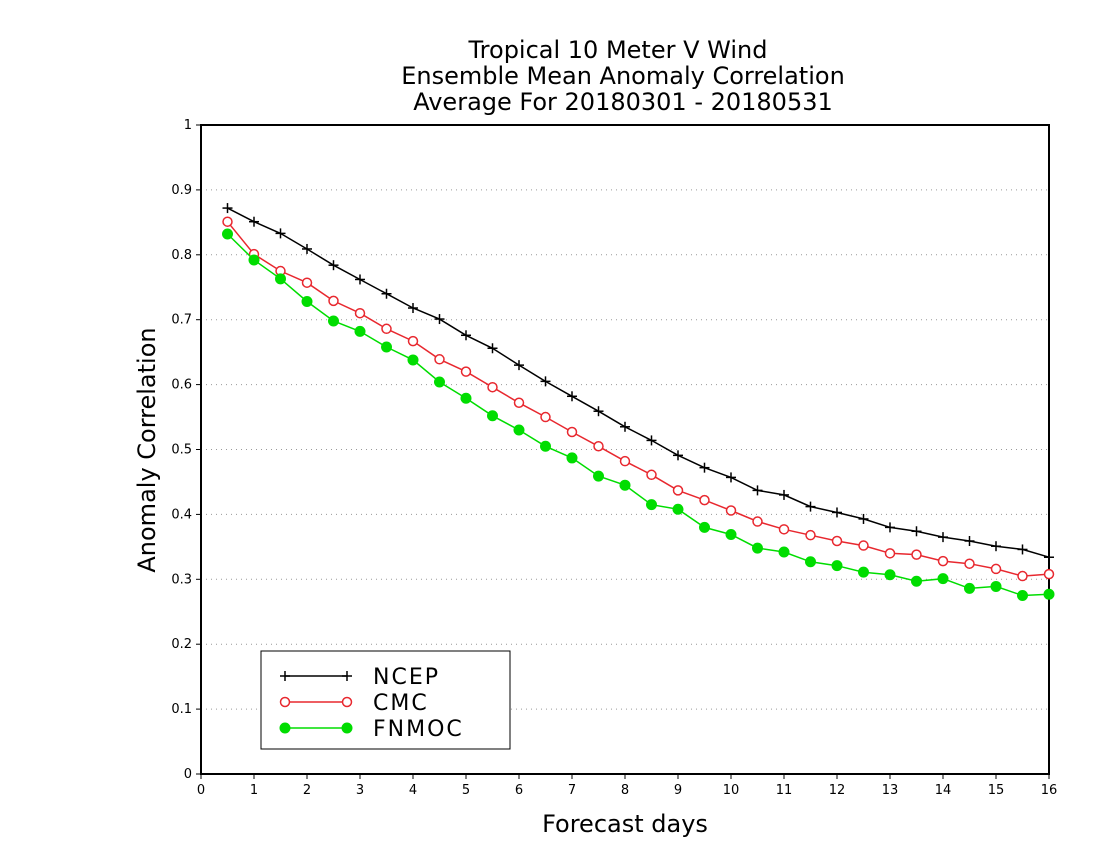 The image size is (1100, 850). What do you see at coordinates (466, 790) in the screenshot?
I see `x-tick-label: 5` at bounding box center [466, 790].